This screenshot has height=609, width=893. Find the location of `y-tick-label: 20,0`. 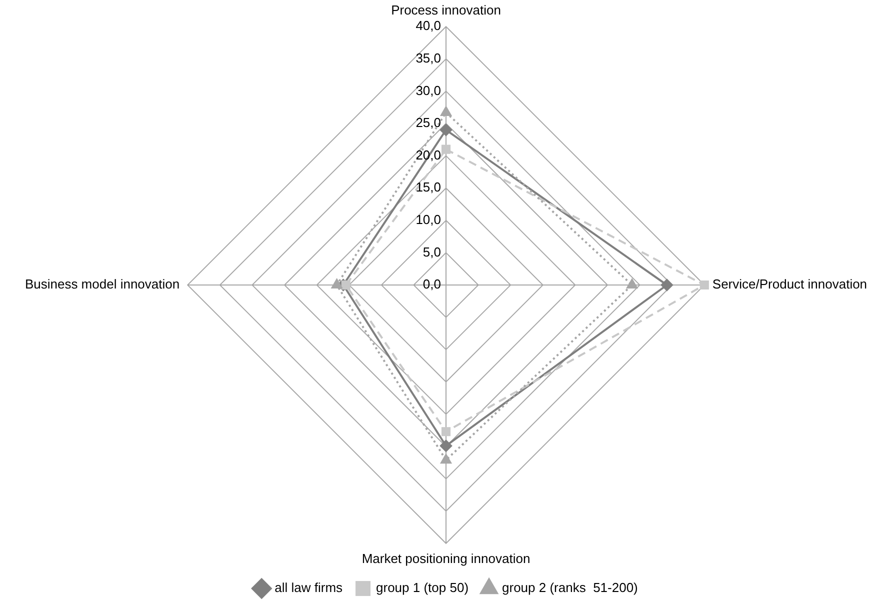

y-tick-label: 20,0 is located at coordinates (428, 154).